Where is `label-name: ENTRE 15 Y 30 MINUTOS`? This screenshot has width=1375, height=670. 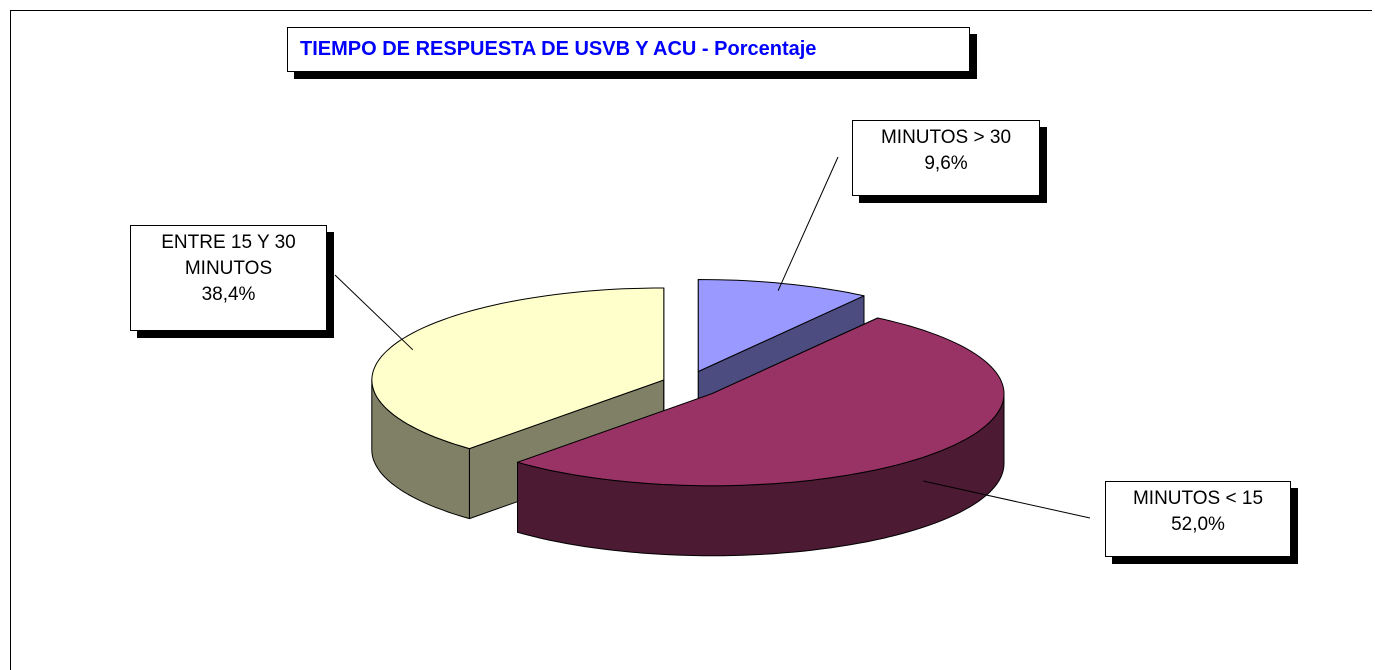 label-name: ENTRE 15 Y 30 MINUTOS is located at coordinates (228, 255).